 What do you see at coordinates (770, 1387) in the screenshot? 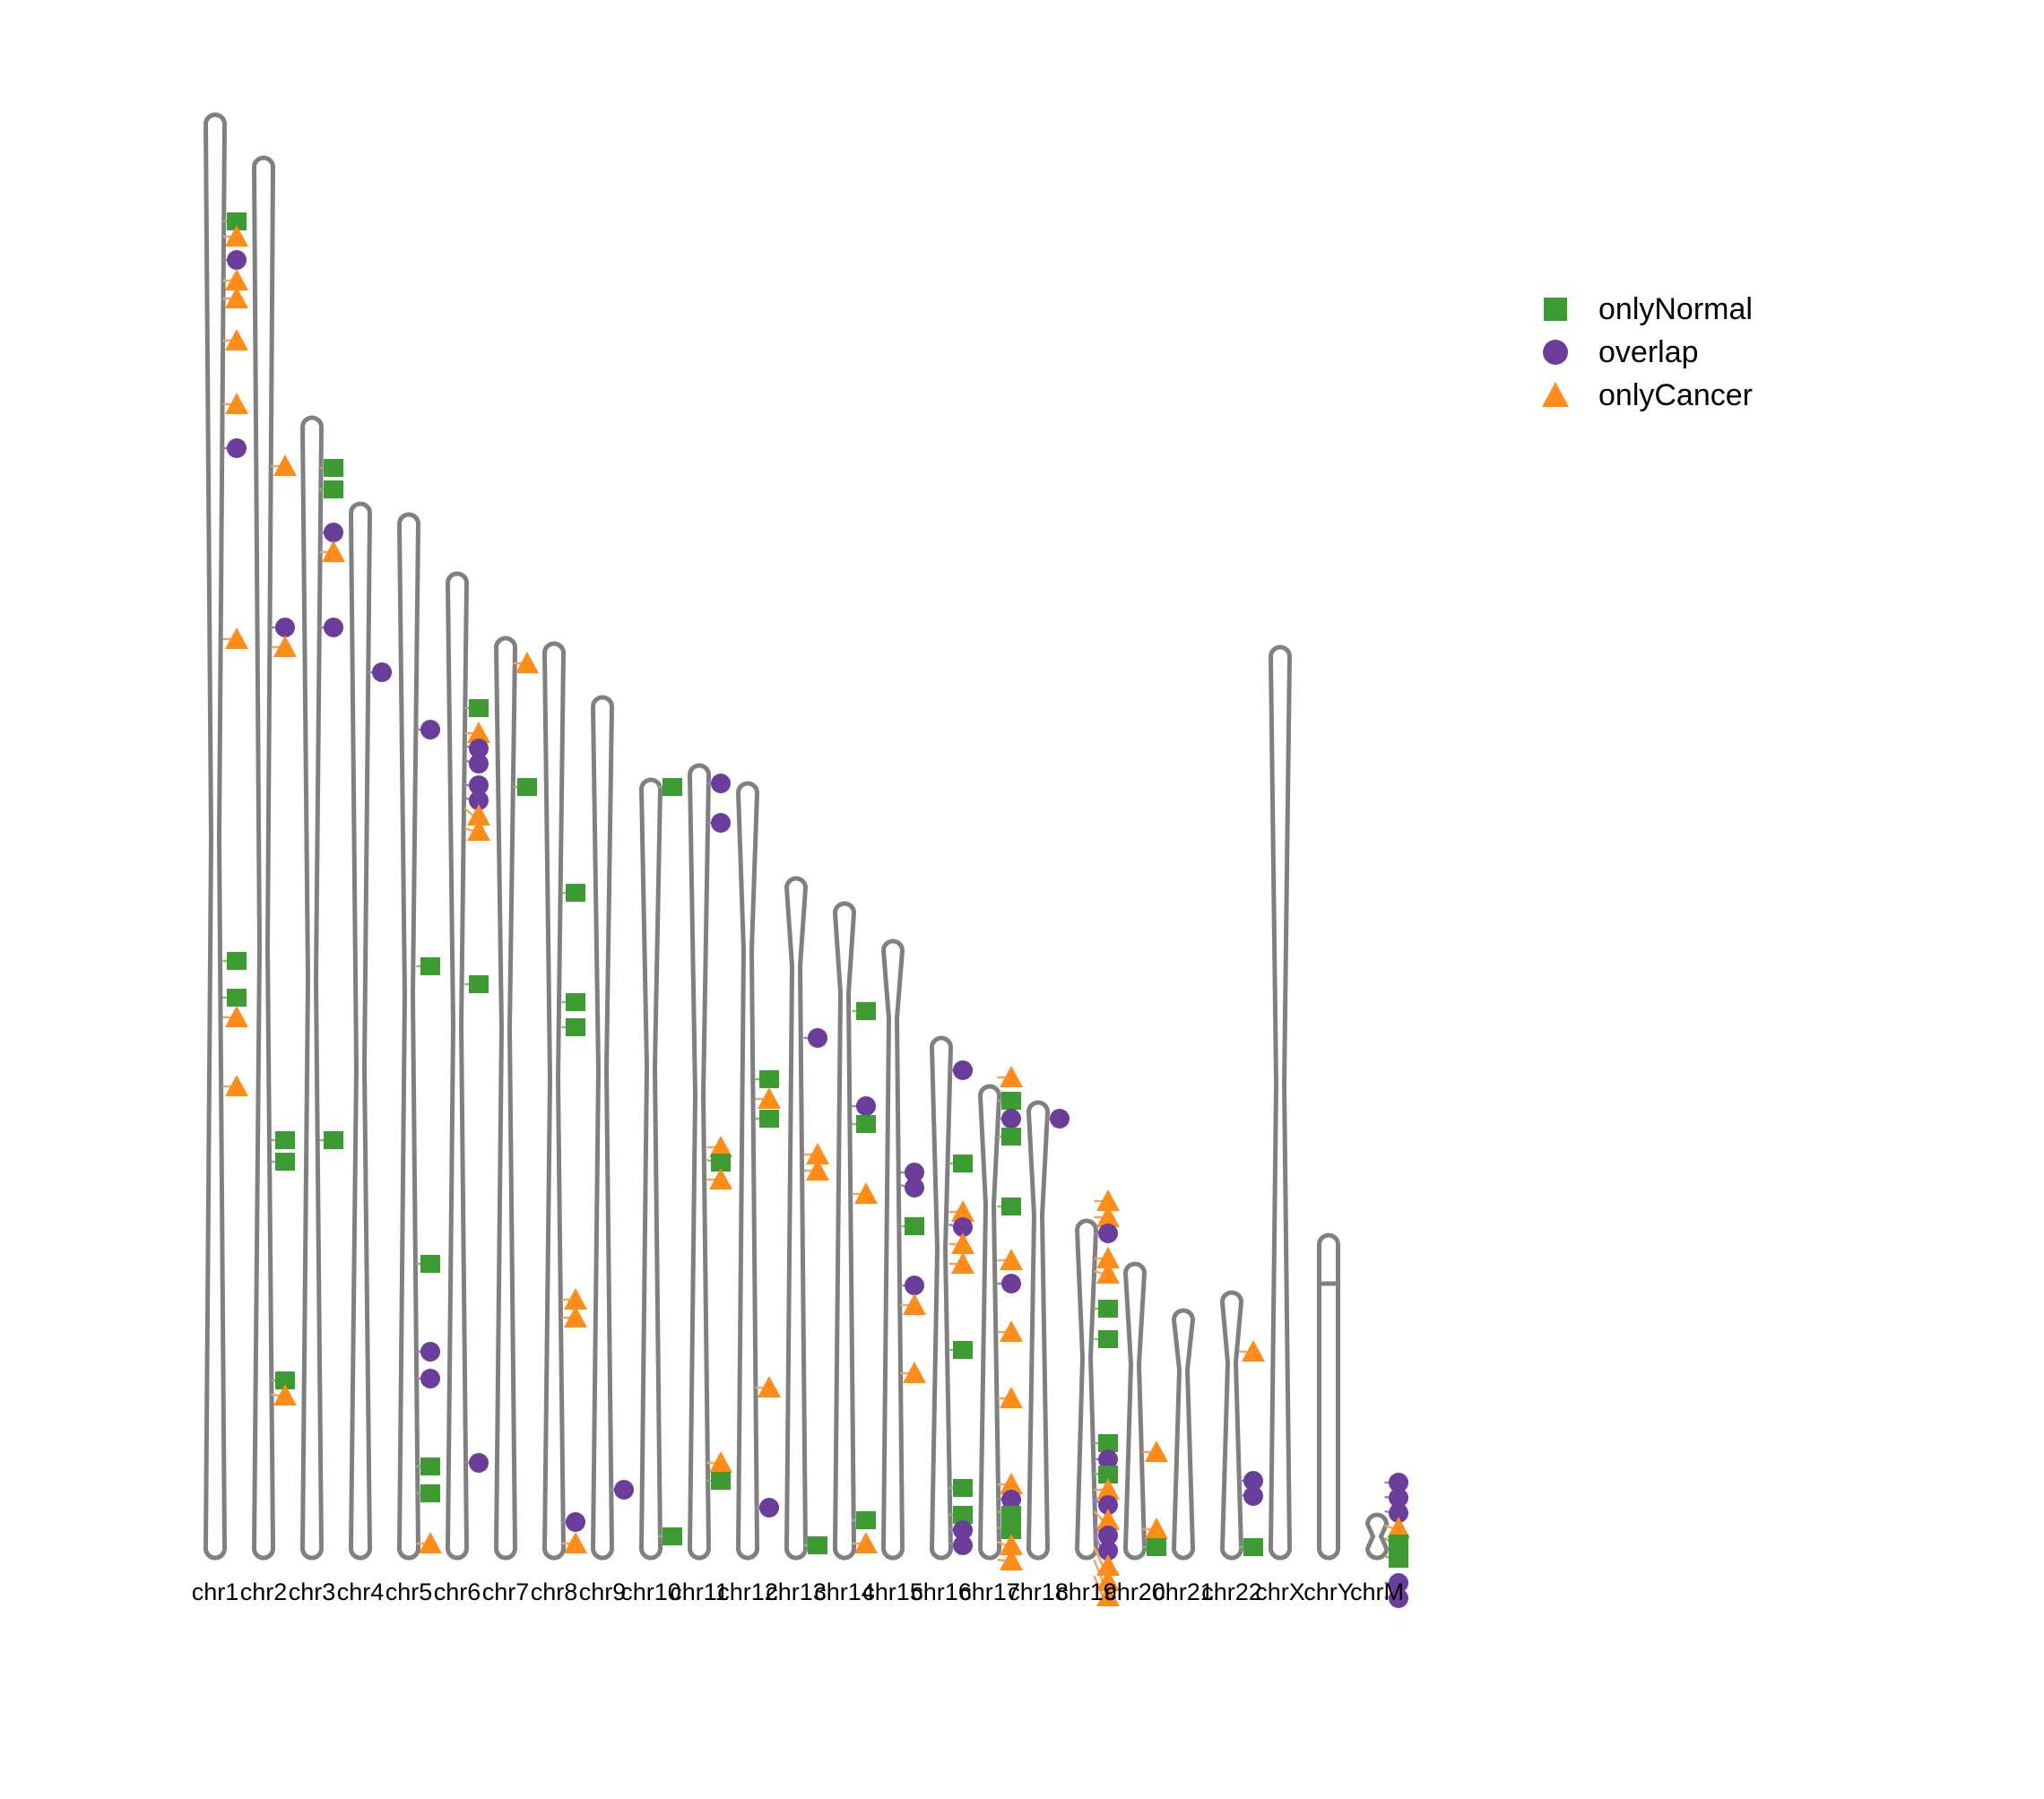
I see `marker-chr12` at bounding box center [770, 1387].